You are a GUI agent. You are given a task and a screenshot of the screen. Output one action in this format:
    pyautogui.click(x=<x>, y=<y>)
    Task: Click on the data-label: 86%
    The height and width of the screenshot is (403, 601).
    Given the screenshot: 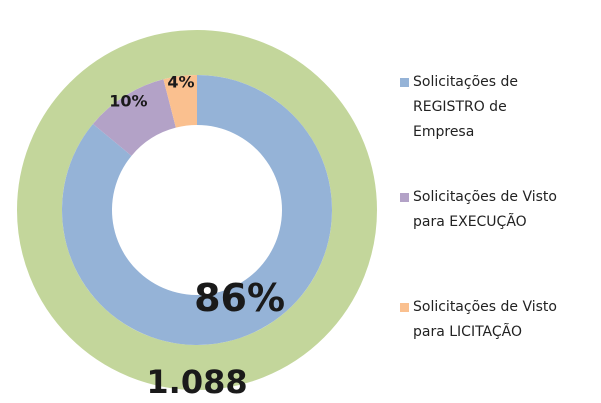 What is the action you would take?
    pyautogui.click(x=239, y=298)
    